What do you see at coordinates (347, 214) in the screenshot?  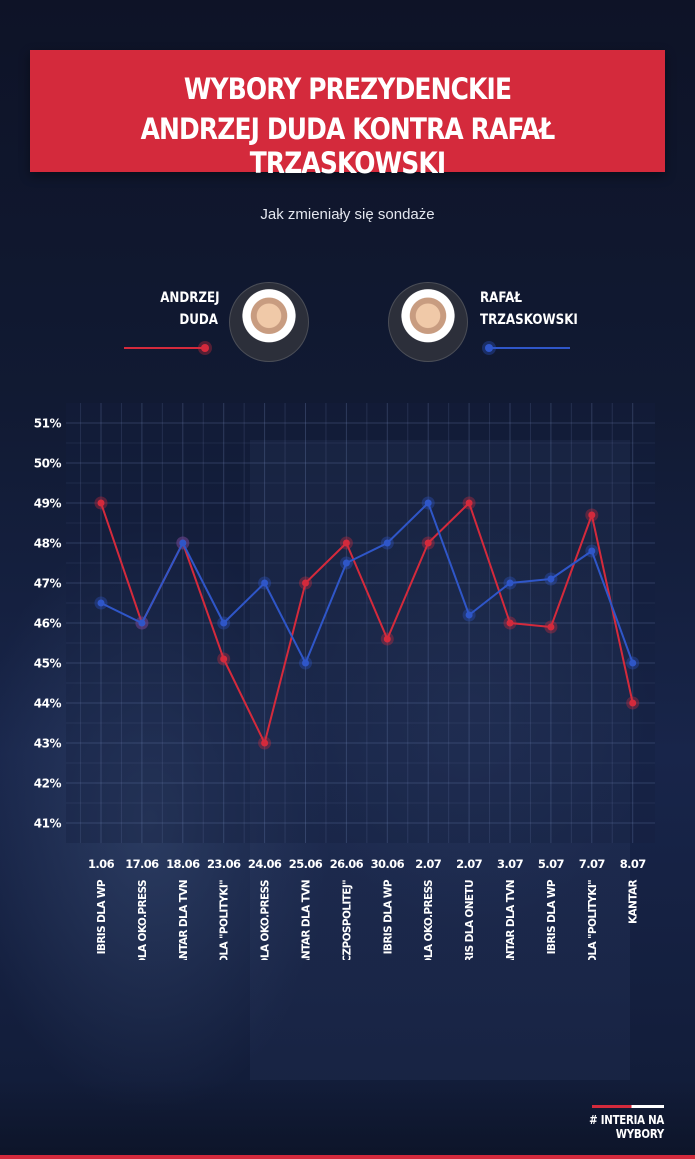 I see `subtitle: Jak zmieniały się sondaże` at bounding box center [347, 214].